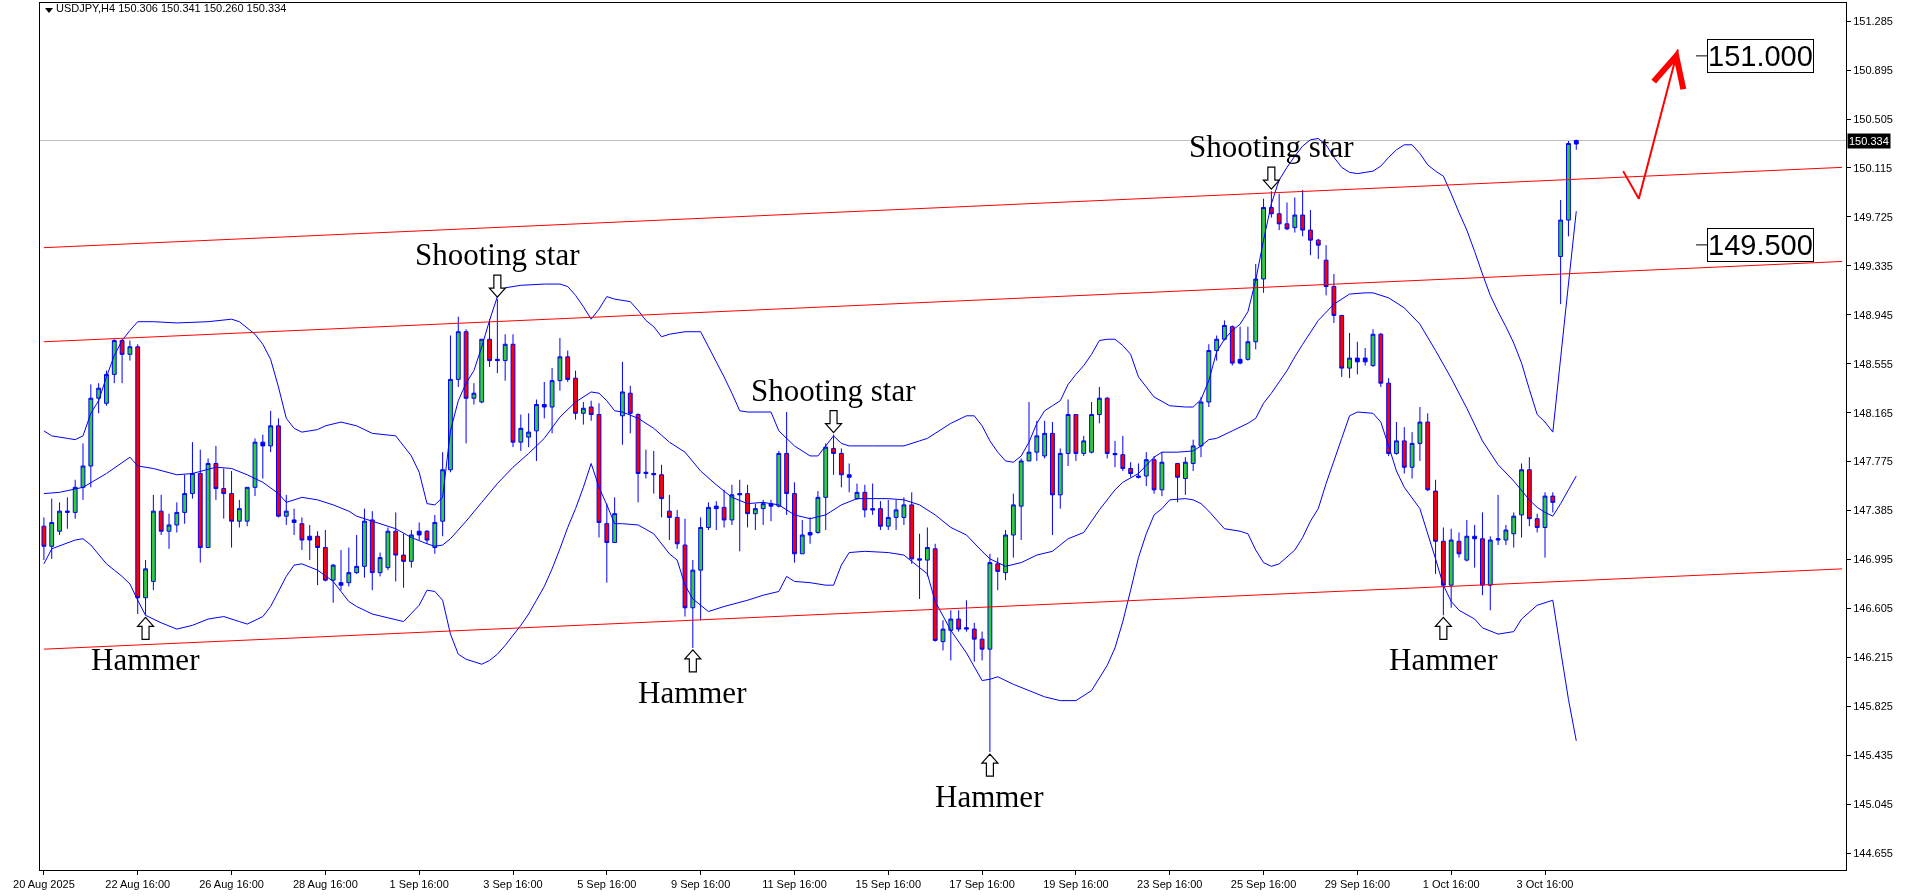  What do you see at coordinates (888, 884) in the screenshot?
I see `x-tick-label: 15 Sep 16:00` at bounding box center [888, 884].